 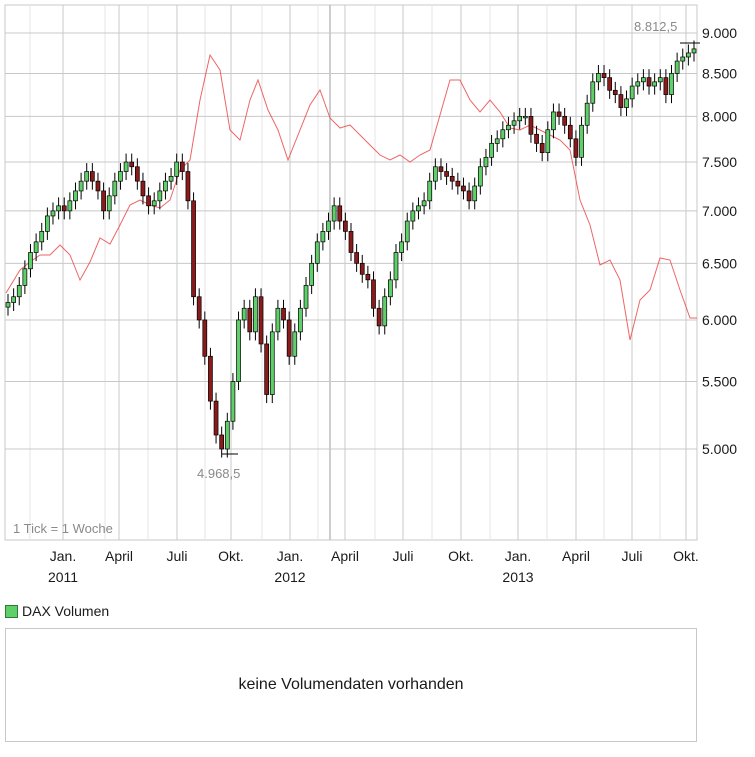 I want to click on x-year-label: 2012, so click(x=289, y=577).